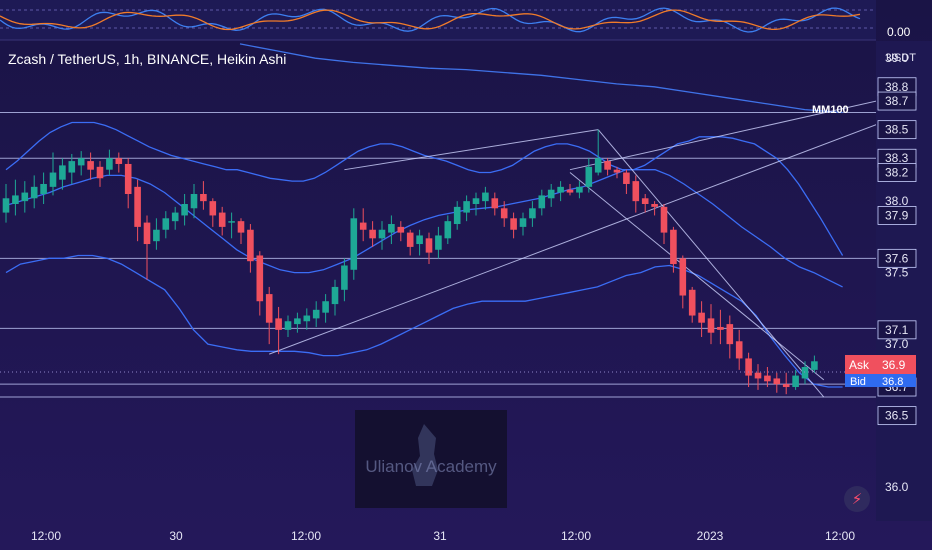 The image size is (932, 550). I want to click on price-tick-label: 37.9, so click(897, 215).